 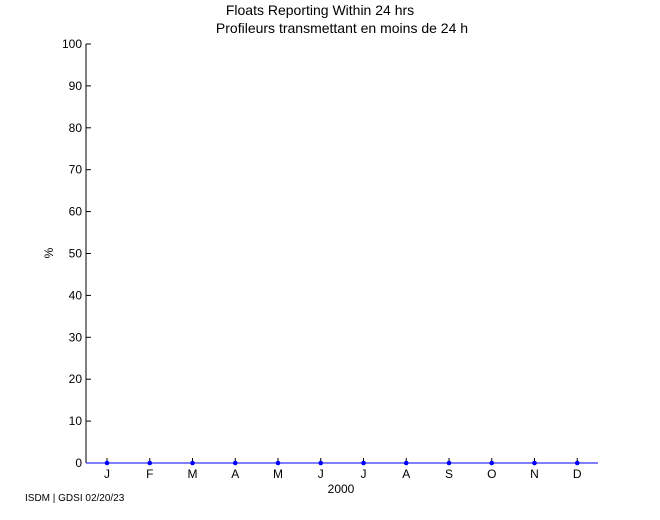 I want to click on y-tick-label: 50, so click(x=76, y=254).